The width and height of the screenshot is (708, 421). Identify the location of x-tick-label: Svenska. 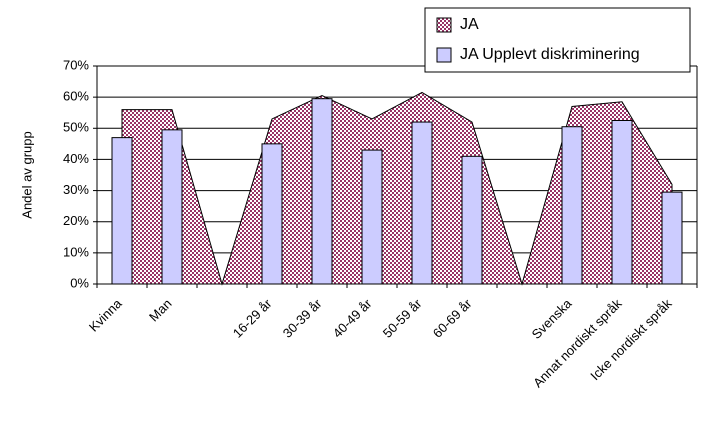
(552, 318).